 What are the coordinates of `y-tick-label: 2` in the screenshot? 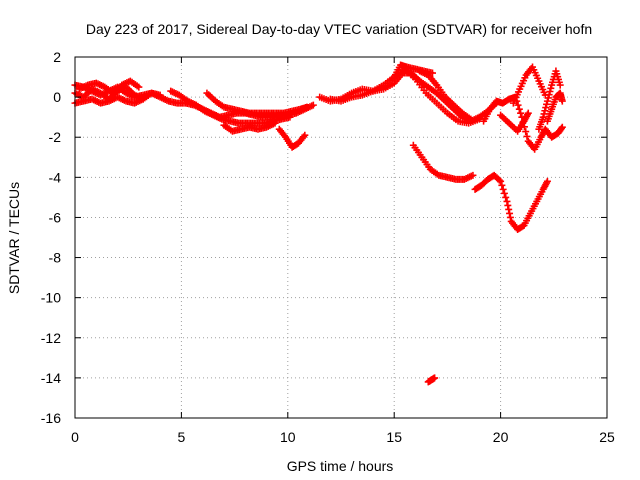 It's located at (57, 57).